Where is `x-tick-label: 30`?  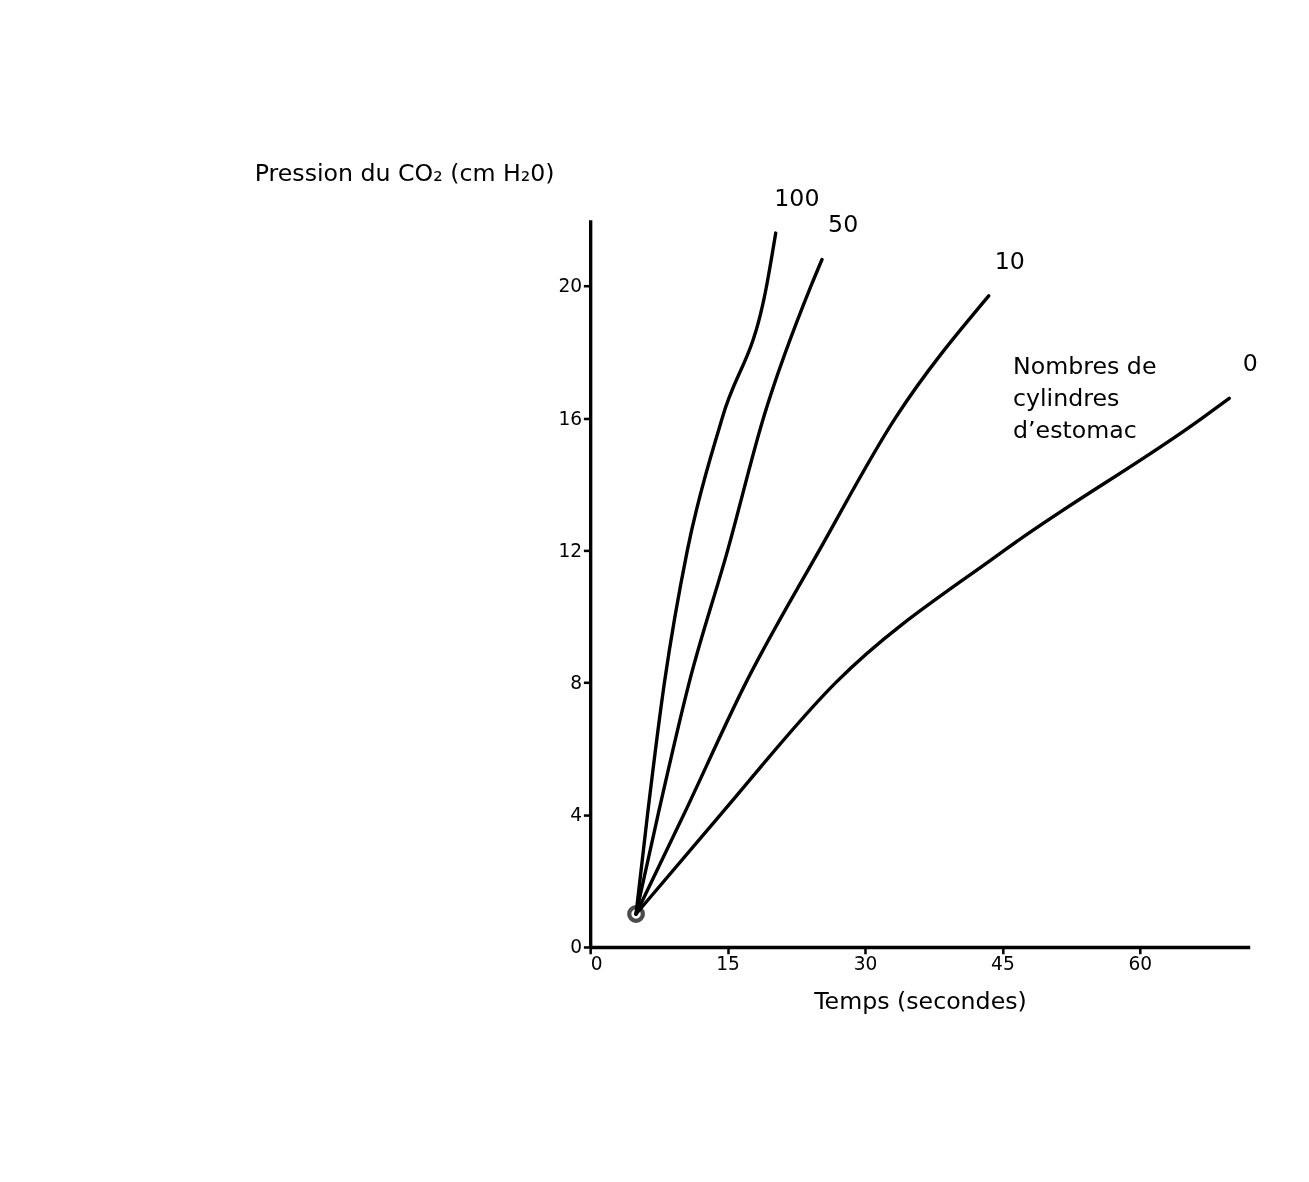 x-tick-label: 30 is located at coordinates (865, 964).